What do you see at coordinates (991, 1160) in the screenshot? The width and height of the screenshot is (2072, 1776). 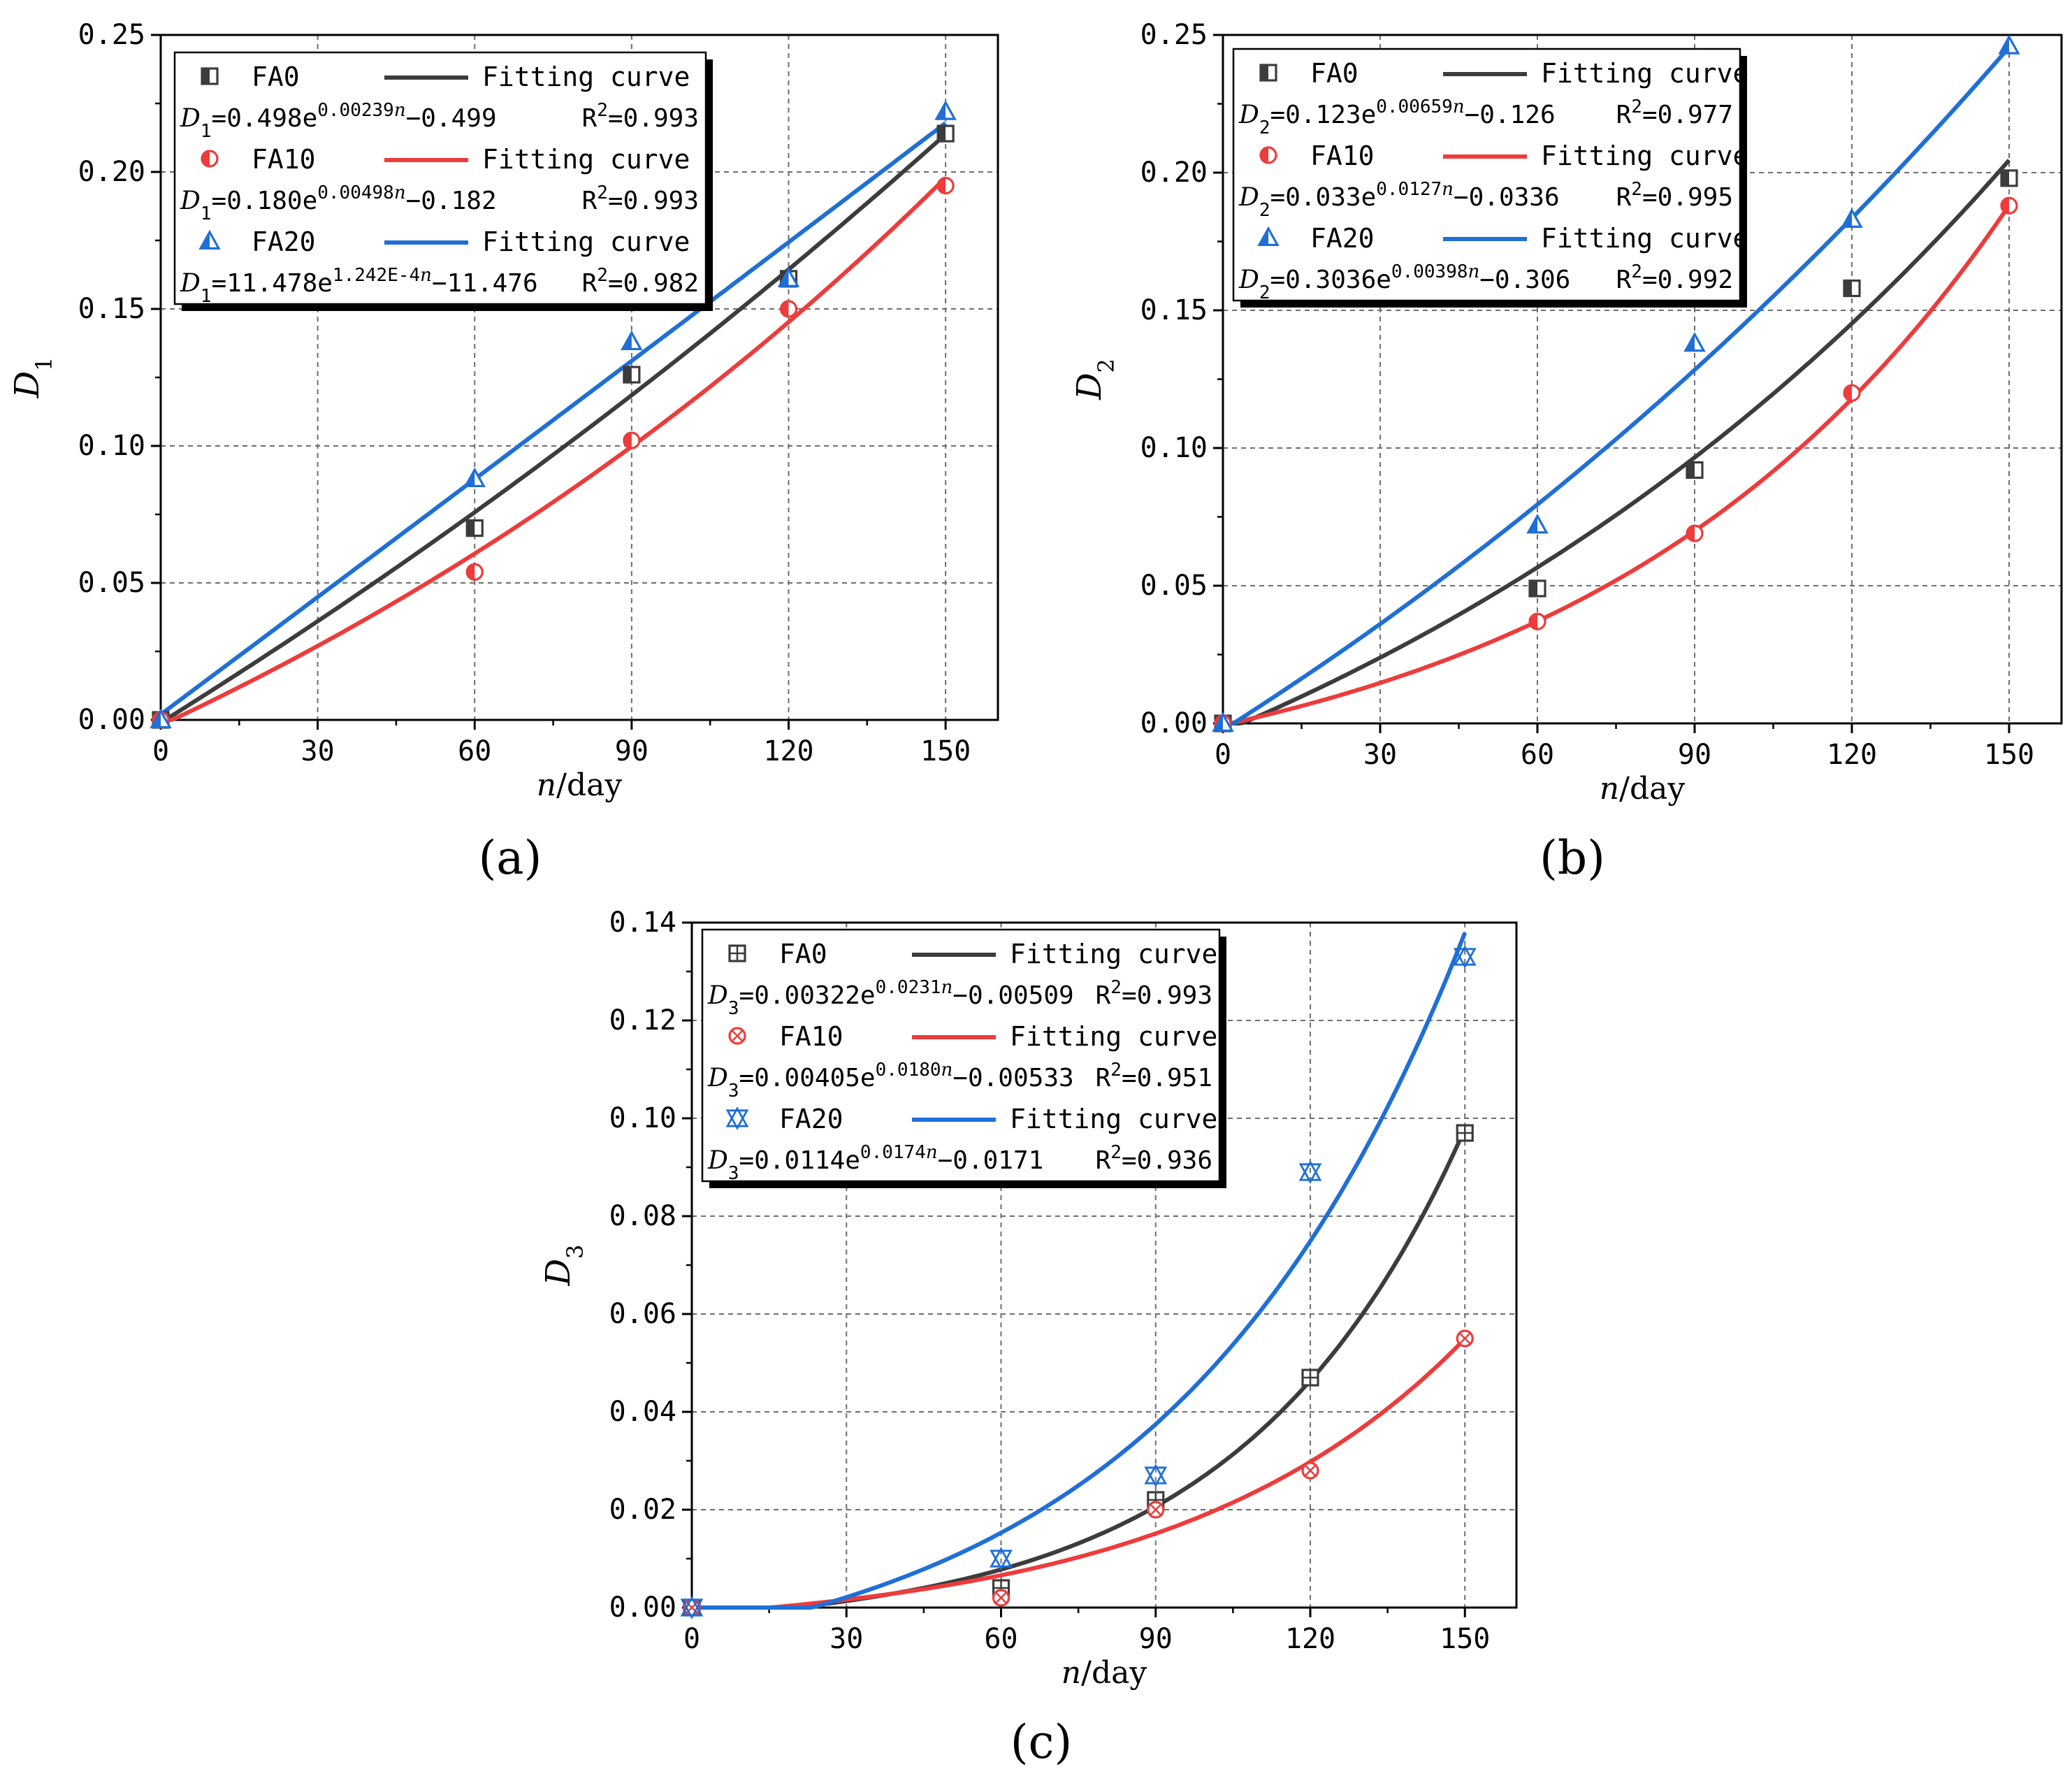 I see `eq-const: −0.0171` at bounding box center [991, 1160].